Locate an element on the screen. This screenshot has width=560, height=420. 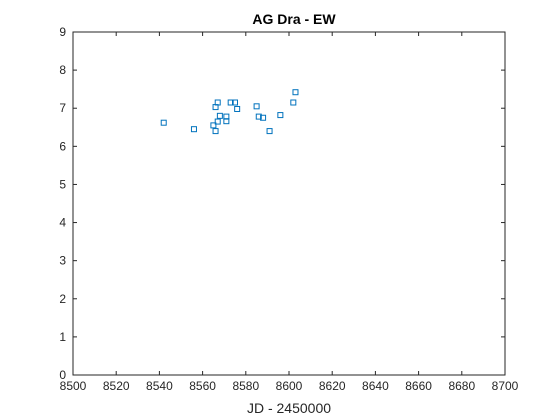
y-tick-label: 5 is located at coordinates (62, 184).